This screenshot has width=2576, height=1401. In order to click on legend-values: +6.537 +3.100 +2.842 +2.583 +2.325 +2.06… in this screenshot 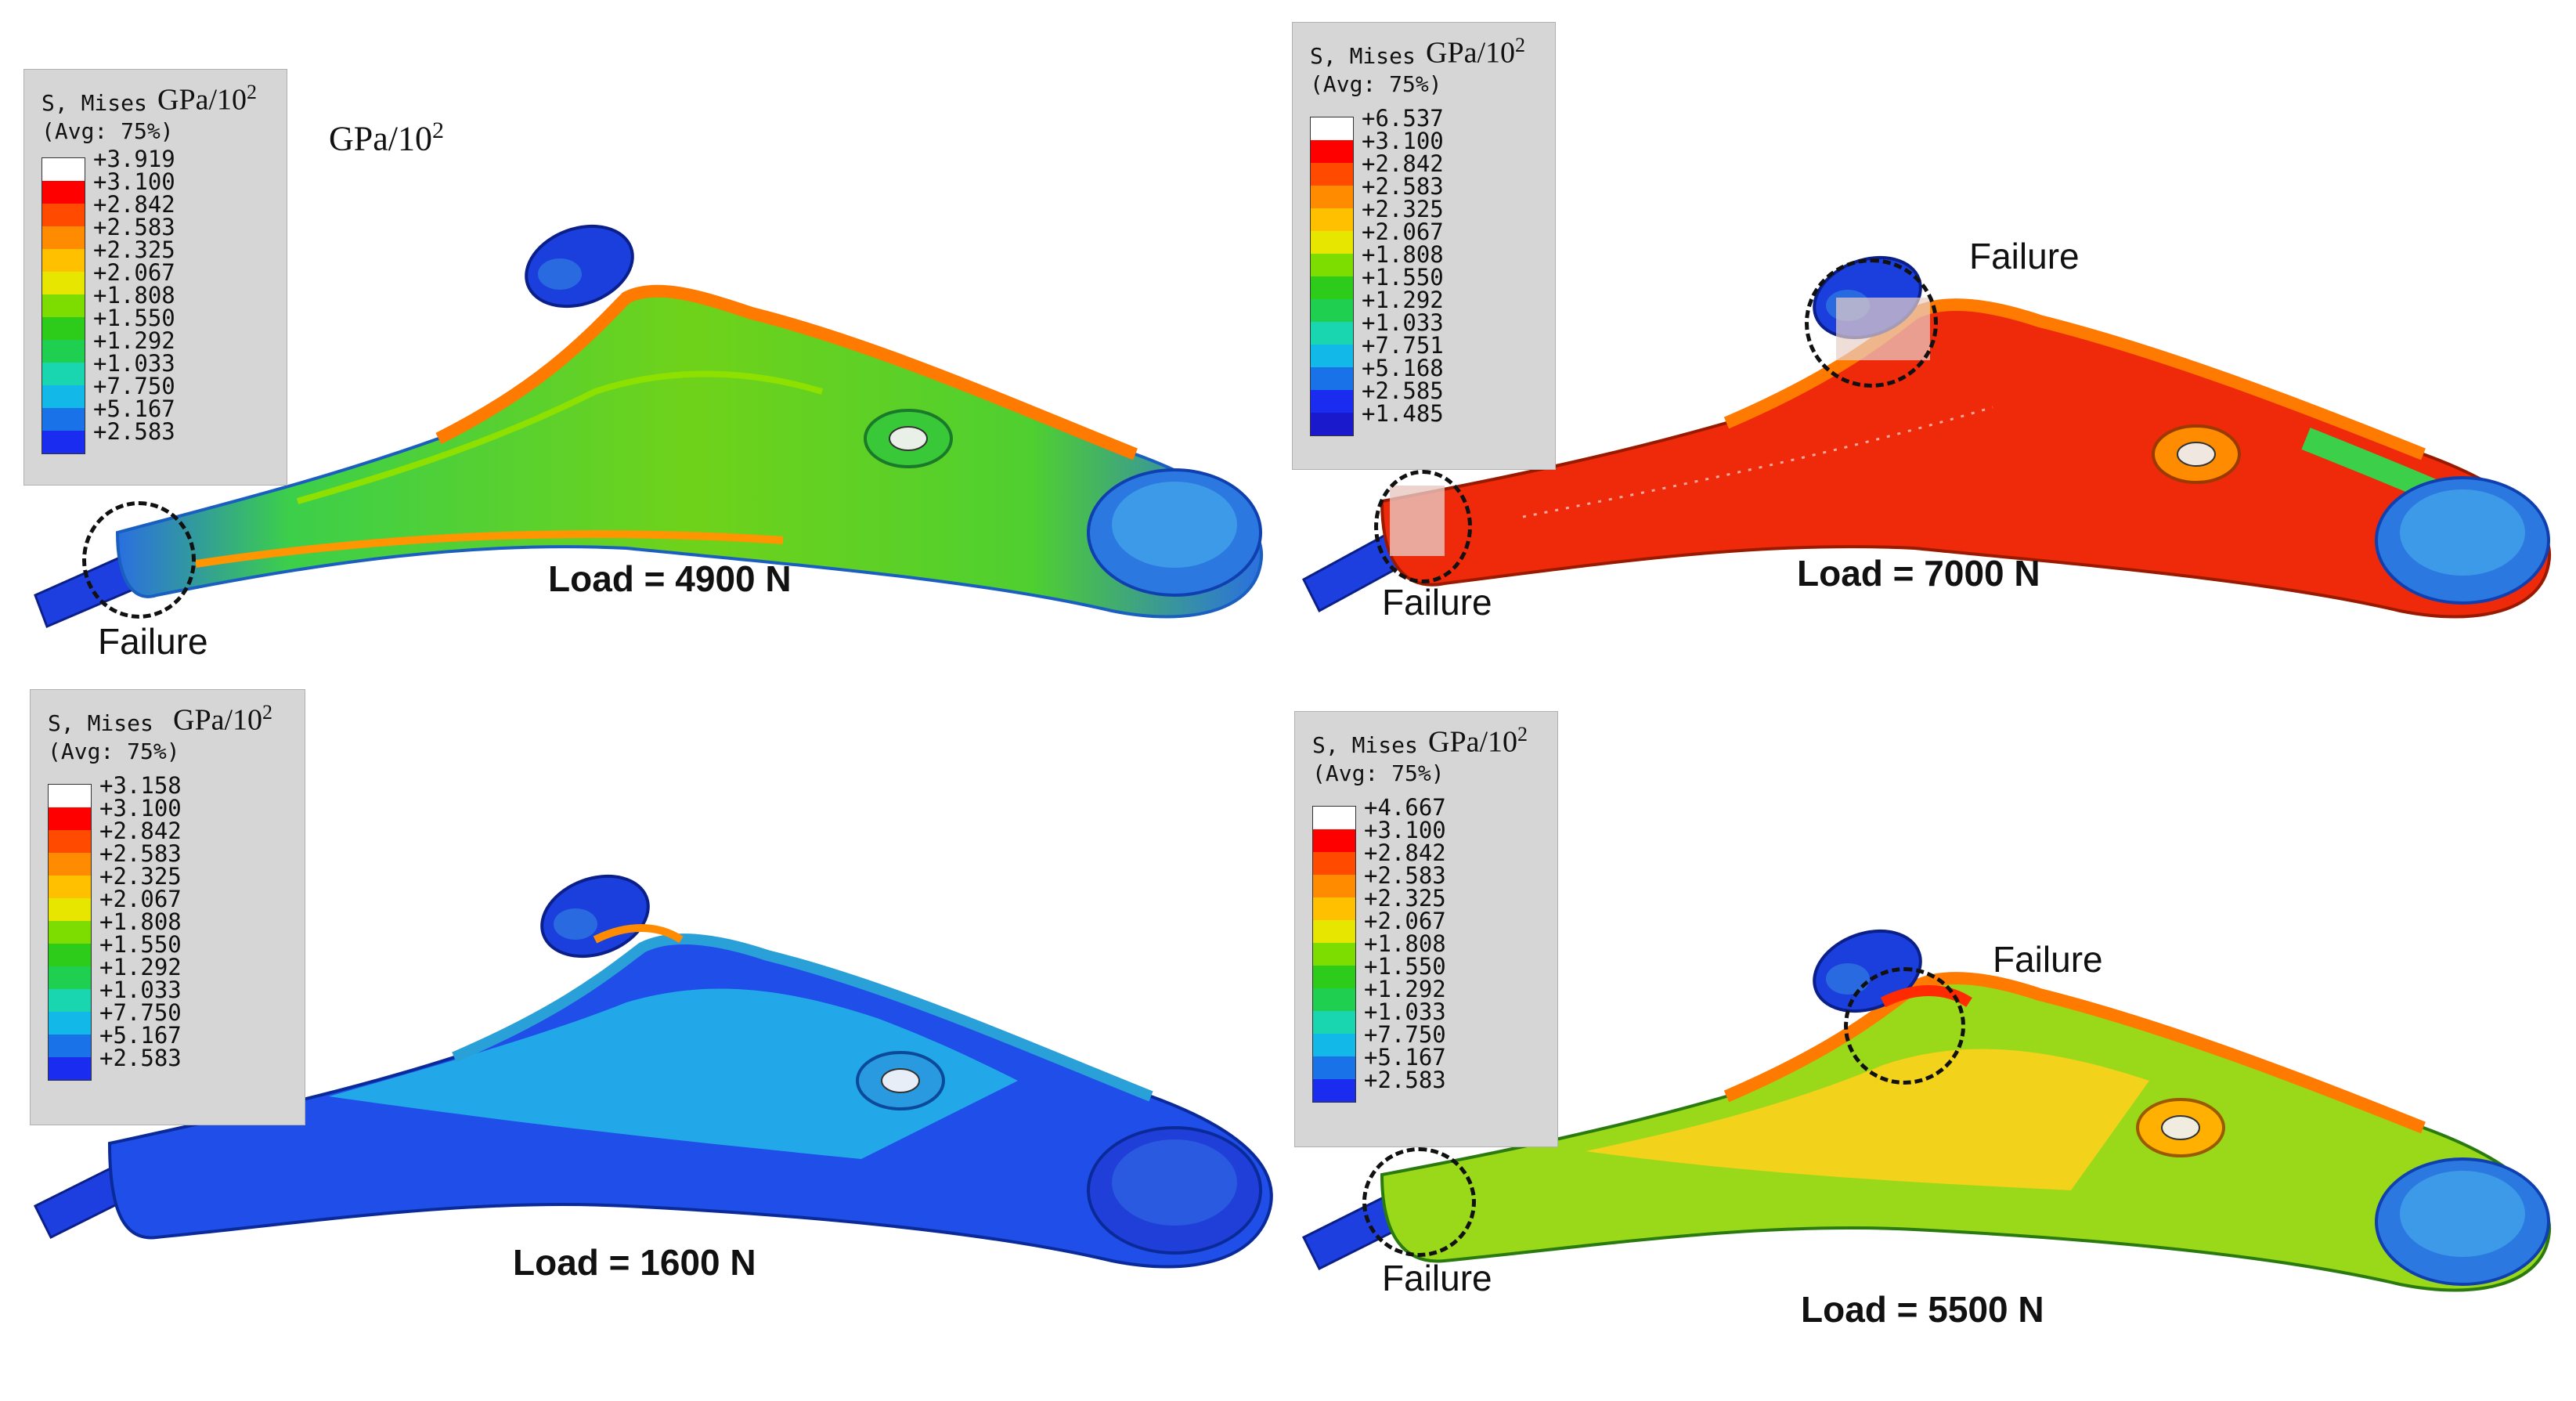, I will do `click(1403, 266)`.